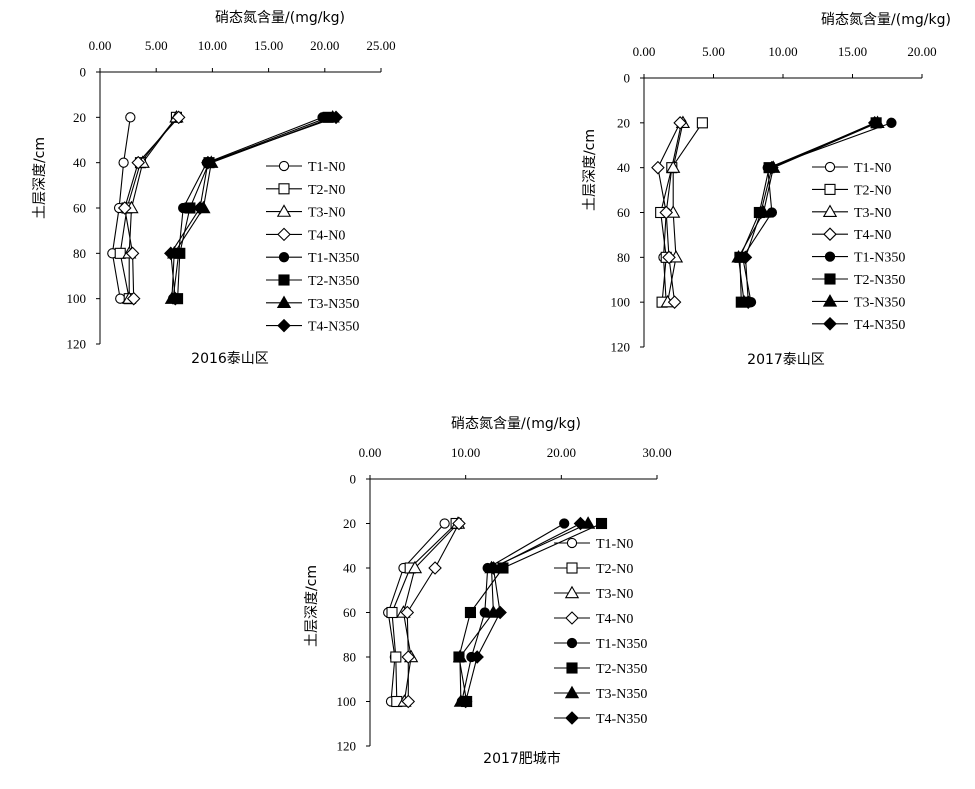  I want to click on data-point-t1-n0, so click(130, 117).